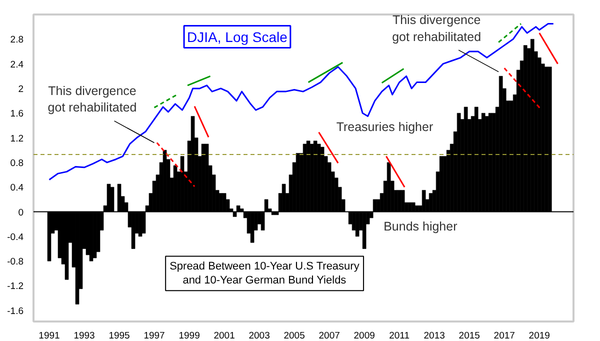  Describe the element at coordinates (17, 138) in the screenshot. I see `y-tick-label: 1.2` at that location.